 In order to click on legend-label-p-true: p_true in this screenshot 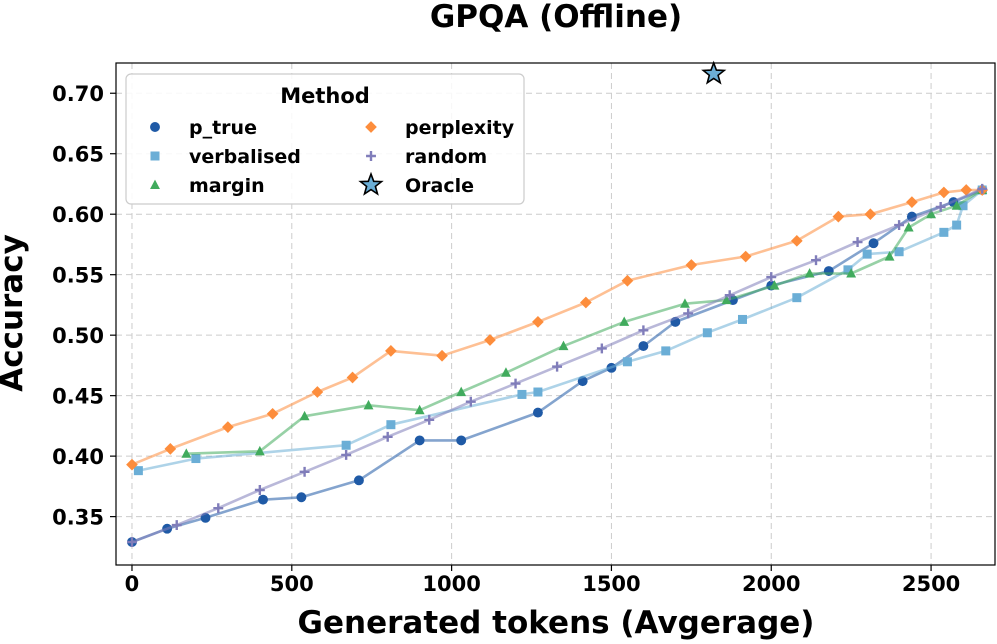, I will do `click(223, 128)`.